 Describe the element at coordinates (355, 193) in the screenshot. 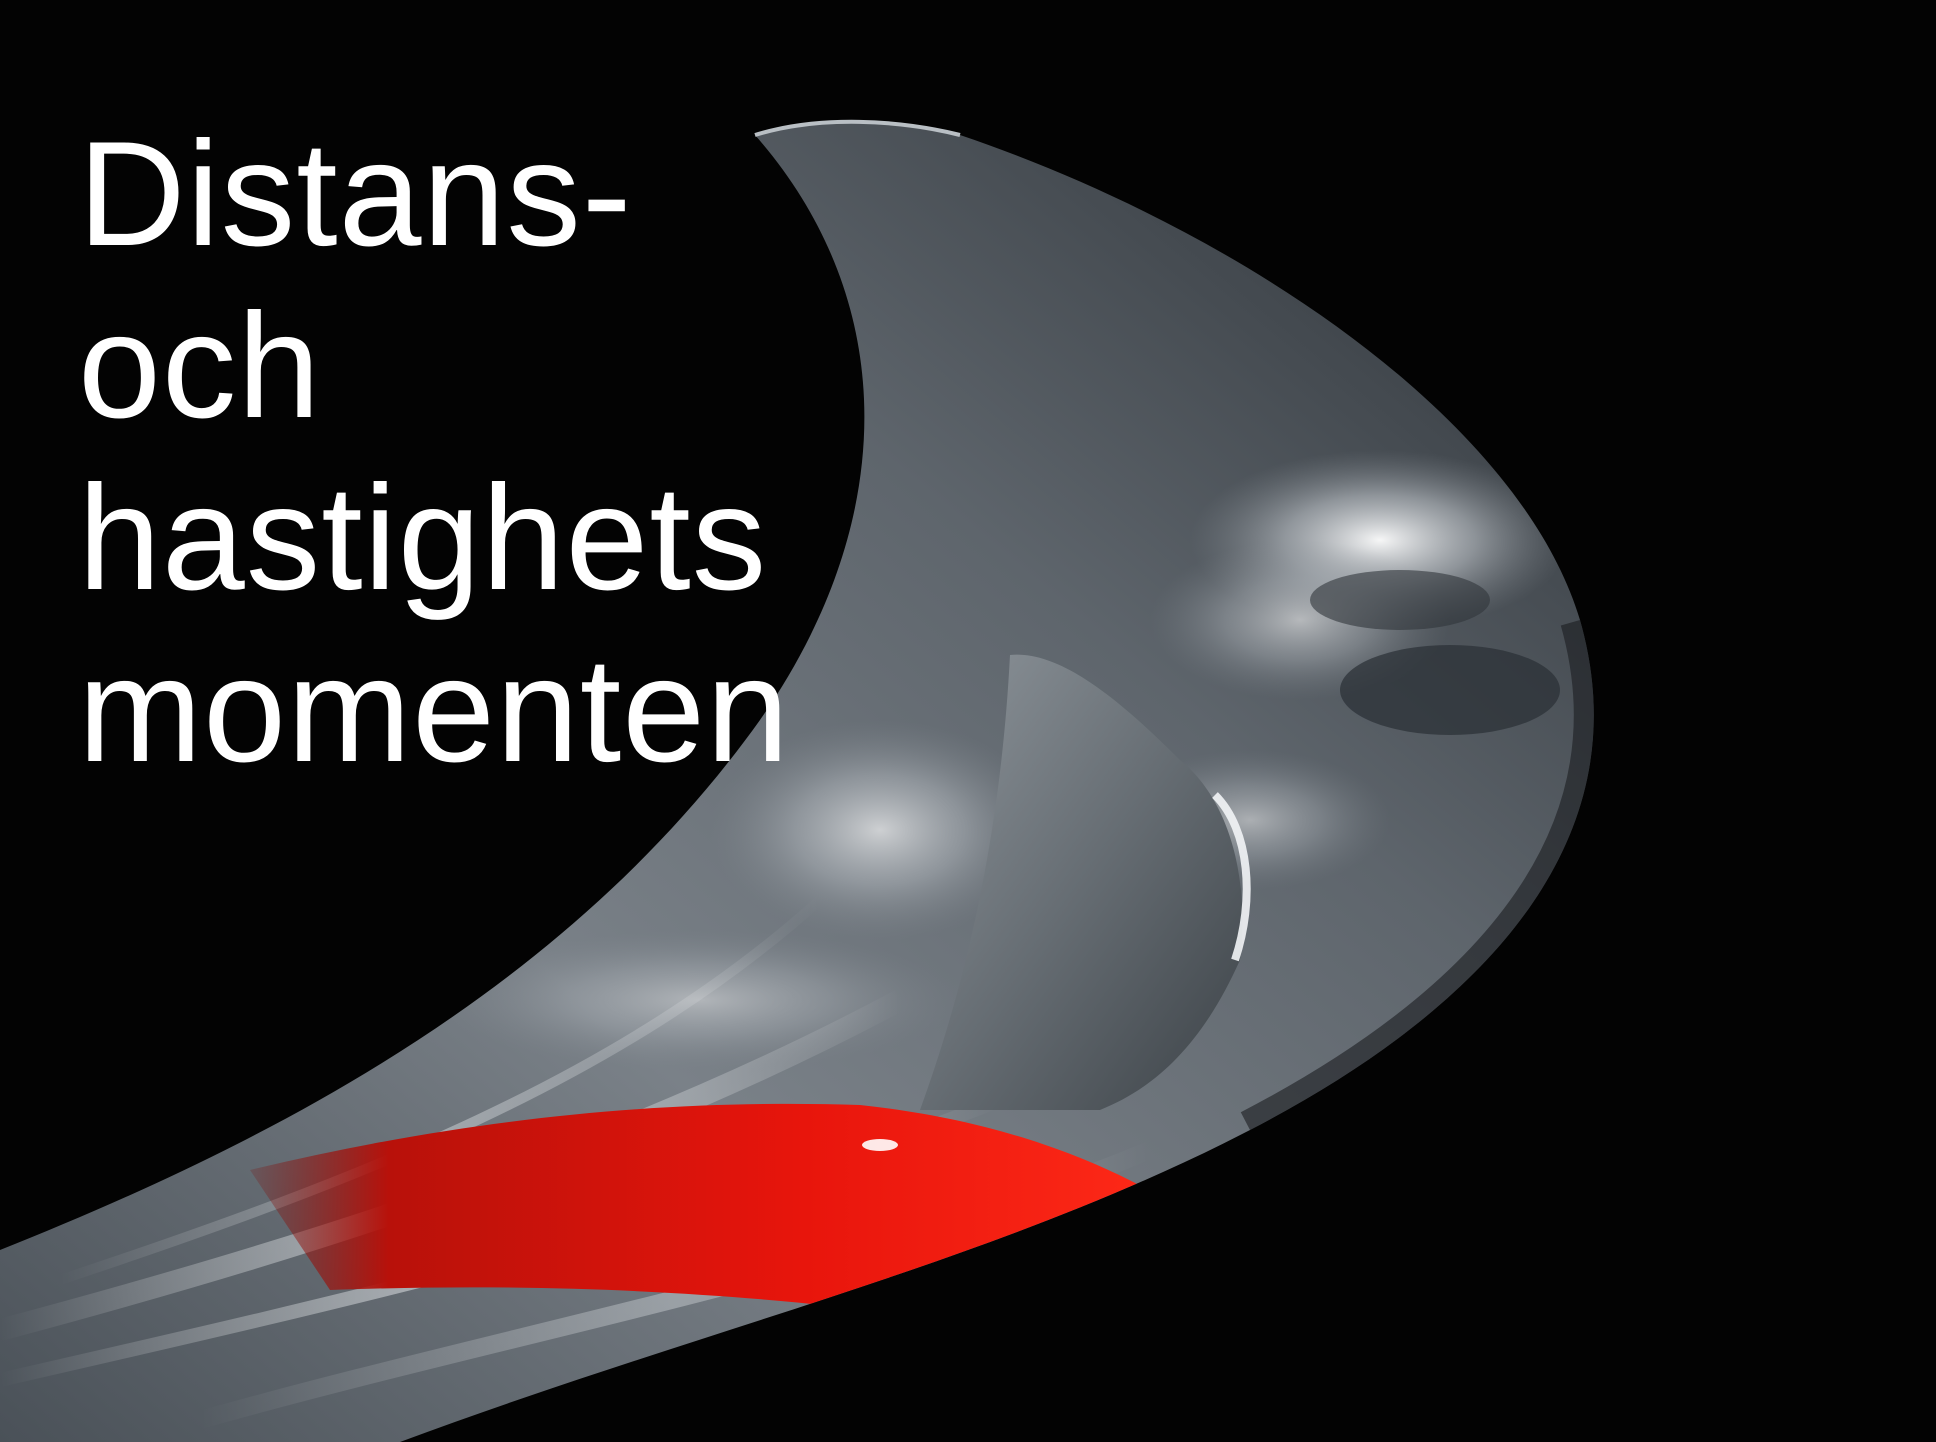

I see `title-line-1: Distans-` at that location.